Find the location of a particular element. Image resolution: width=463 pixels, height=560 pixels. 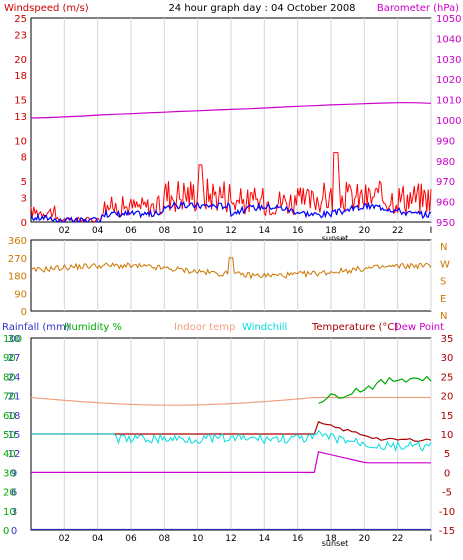

hour-tick: 18 is located at coordinates (331, 231).